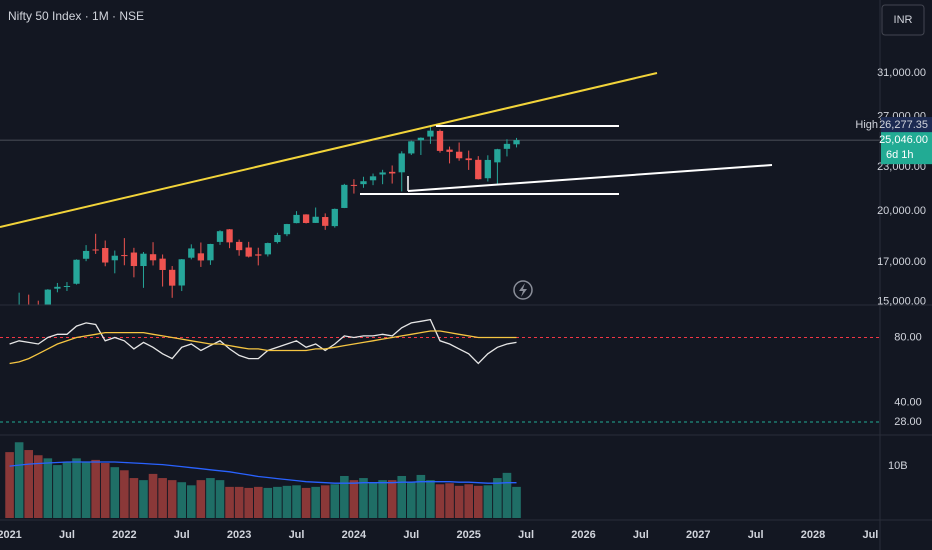 Image resolution: width=932 pixels, height=550 pixels. Describe the element at coordinates (468, 535) in the screenshot. I see `x-tick-label: 2025` at that location.